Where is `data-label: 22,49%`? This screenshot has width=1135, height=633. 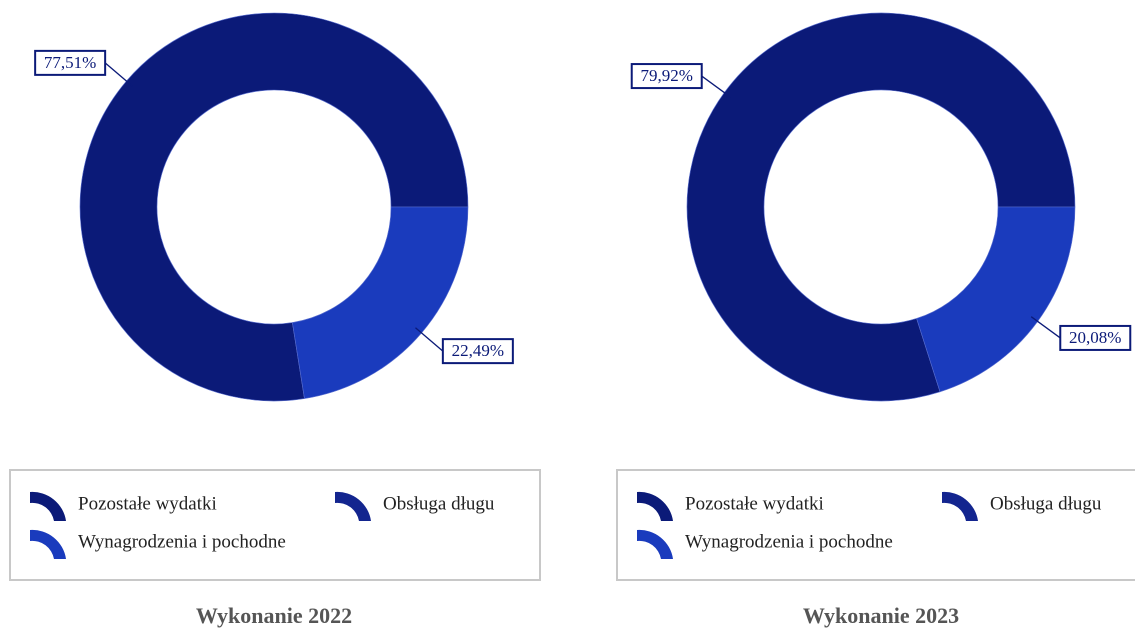 data-label: 22,49% is located at coordinates (478, 350).